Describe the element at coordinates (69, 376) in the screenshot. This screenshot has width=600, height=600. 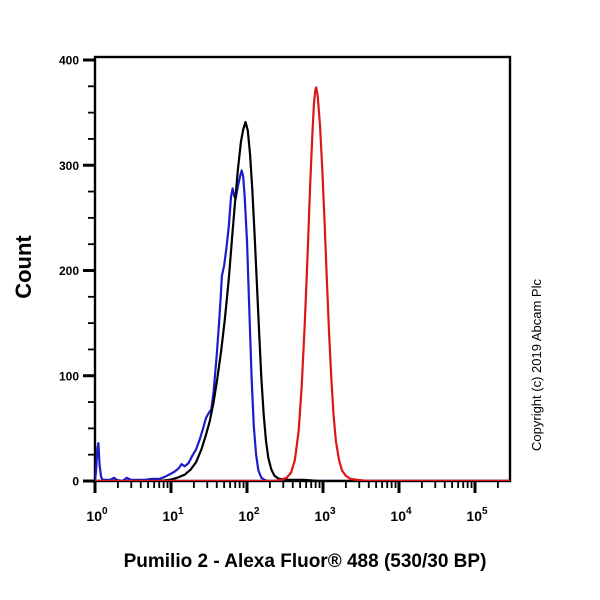
I see `y-tick-label: 100` at that location.